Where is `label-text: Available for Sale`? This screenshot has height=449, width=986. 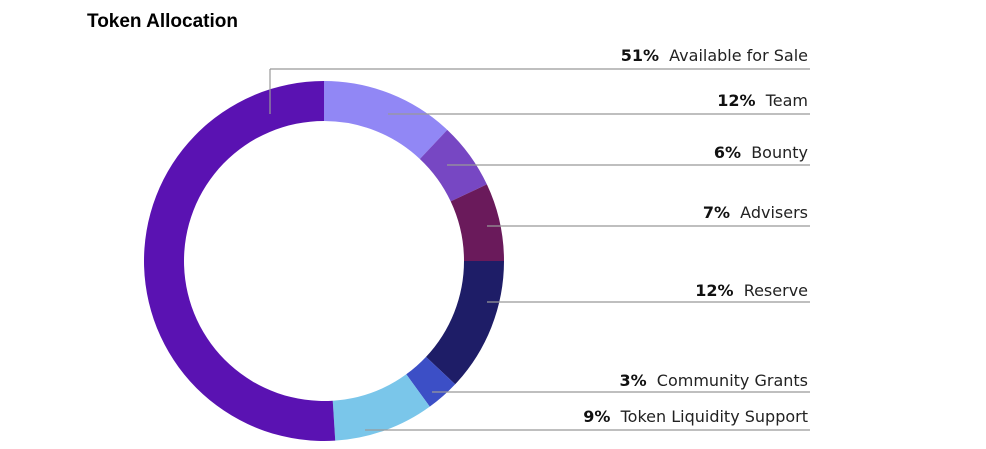 label-text: Available for Sale is located at coordinates (733, 55).